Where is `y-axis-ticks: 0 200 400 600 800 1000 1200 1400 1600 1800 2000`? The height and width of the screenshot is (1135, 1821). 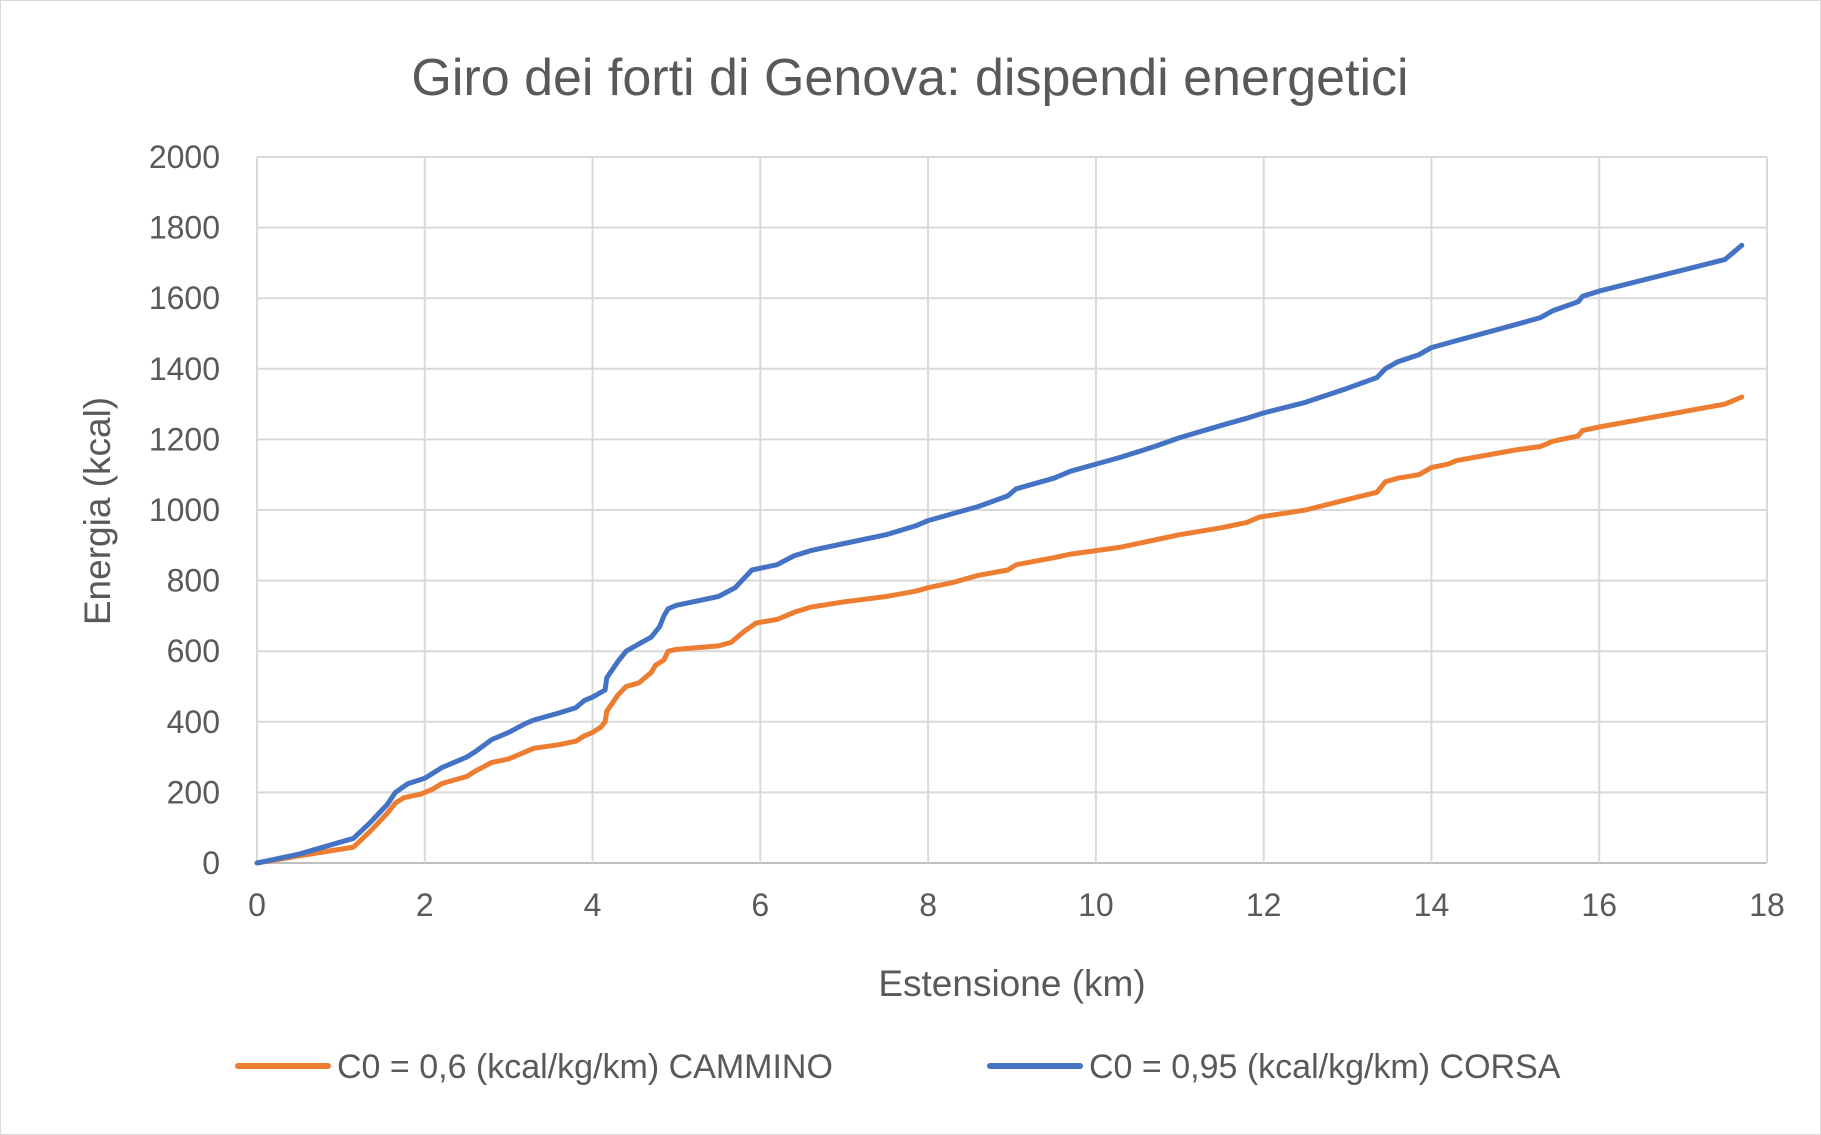
y-axis-ticks: 0 200 400 600 800 1000 1200 1400 1600 1800 2000 is located at coordinates (184, 510).